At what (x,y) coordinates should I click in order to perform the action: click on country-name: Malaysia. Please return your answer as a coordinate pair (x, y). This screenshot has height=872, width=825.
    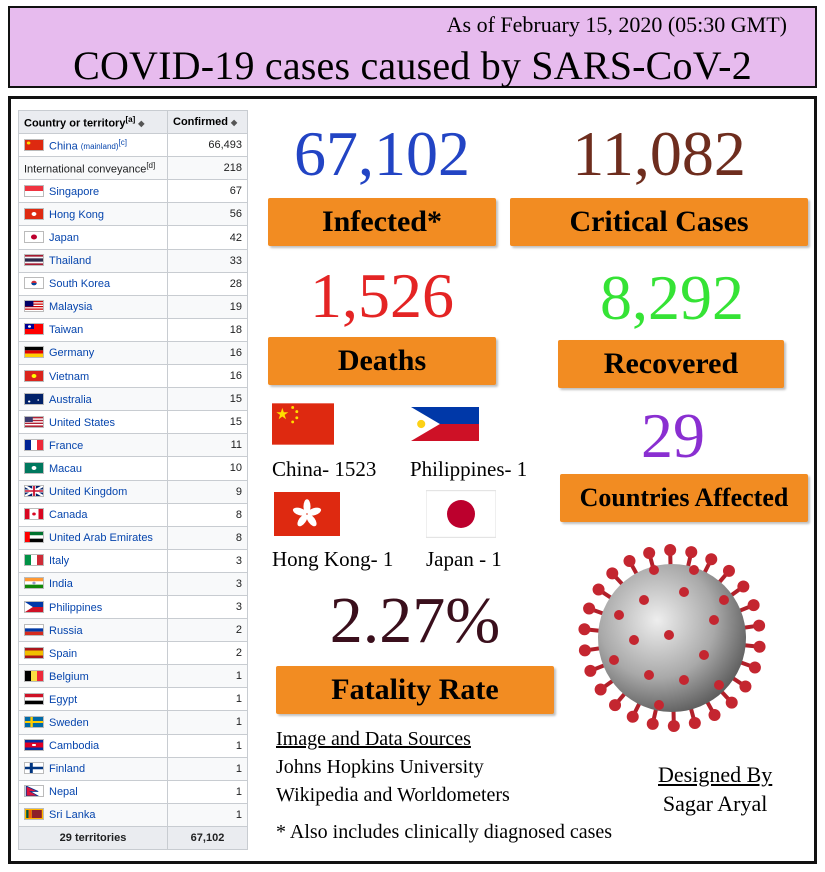
    Looking at the image, I should click on (71, 307).